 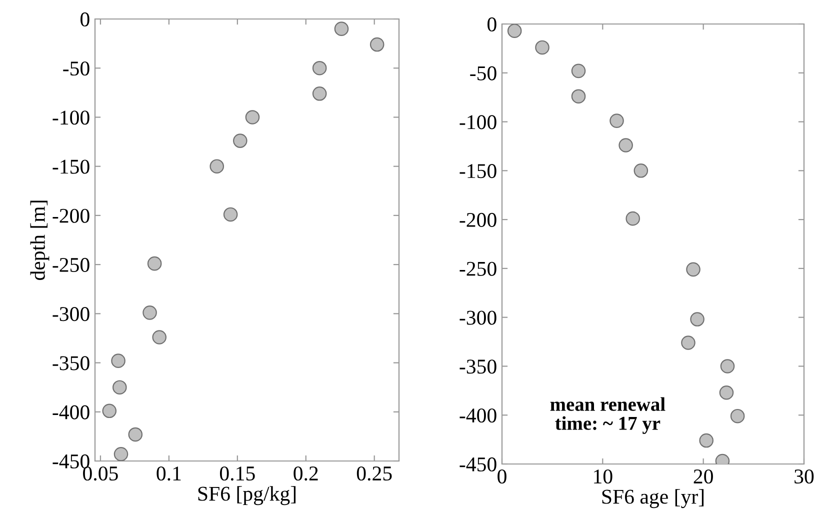 What do you see at coordinates (40, 240) in the screenshot?
I see `y-axis-title: depth [m]` at bounding box center [40, 240].